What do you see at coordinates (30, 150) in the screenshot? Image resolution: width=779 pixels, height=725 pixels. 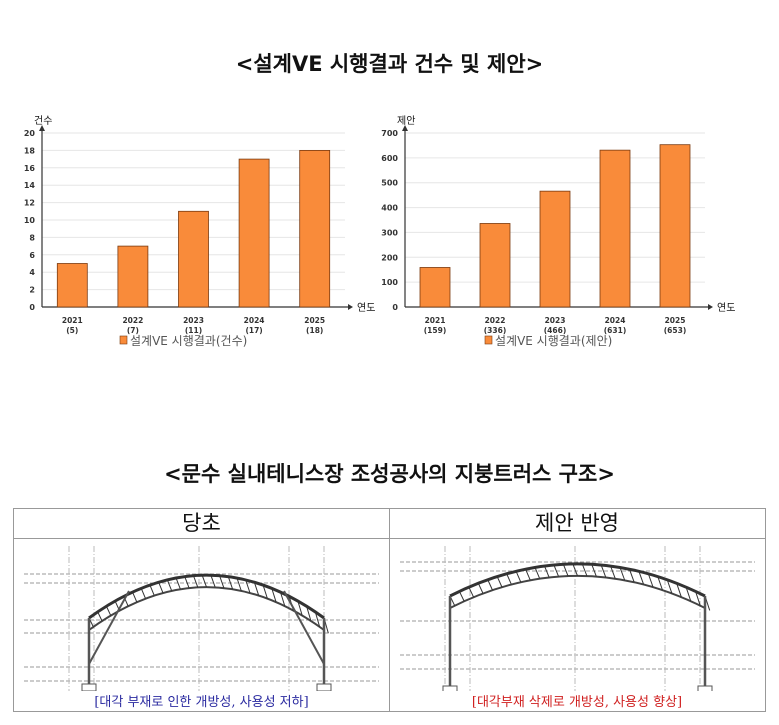 I see `y-tick-label: 18` at bounding box center [30, 150].